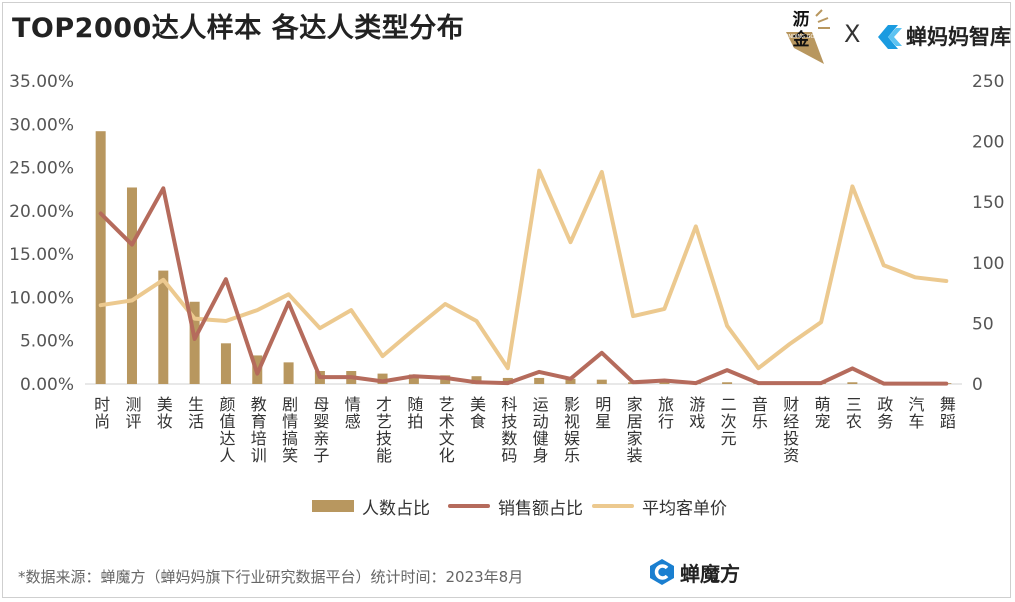  I want to click on x-axis-category-label: 音乐, so click(758, 413).